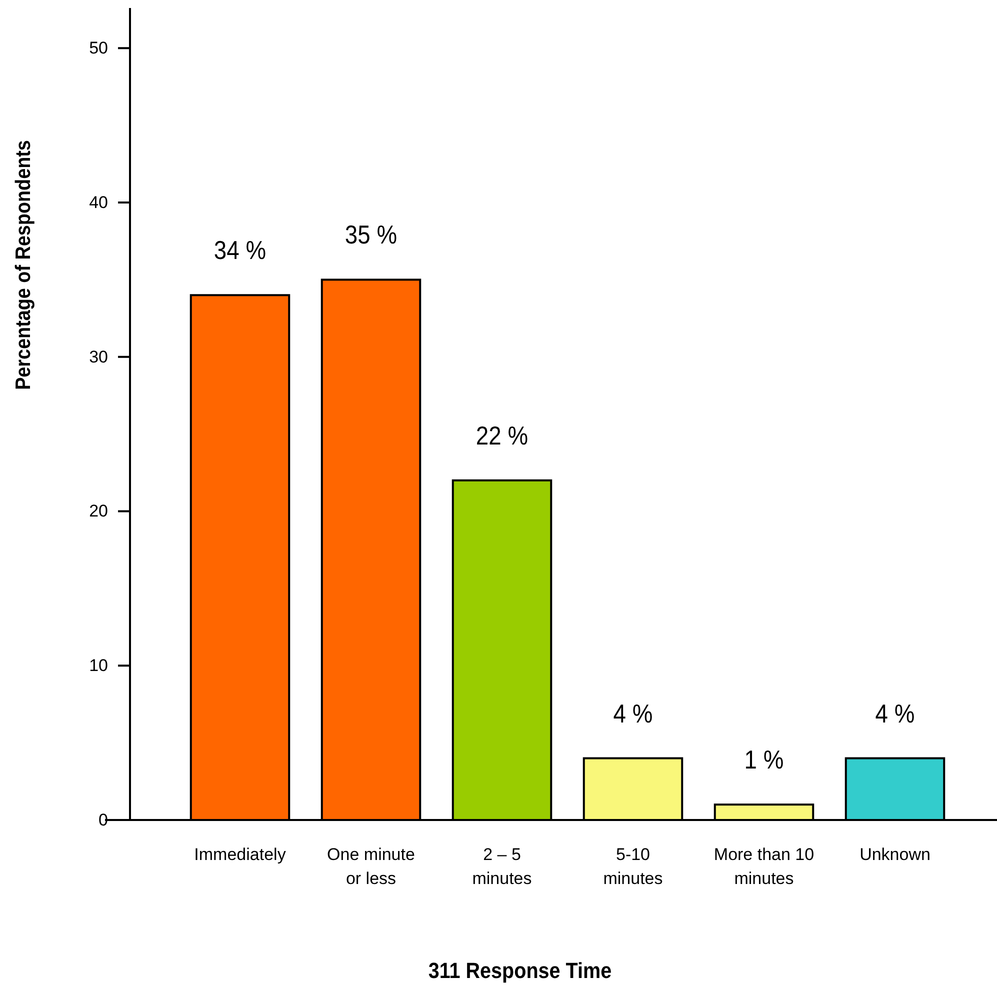  I want to click on data-label: 22 %, so click(502, 436).